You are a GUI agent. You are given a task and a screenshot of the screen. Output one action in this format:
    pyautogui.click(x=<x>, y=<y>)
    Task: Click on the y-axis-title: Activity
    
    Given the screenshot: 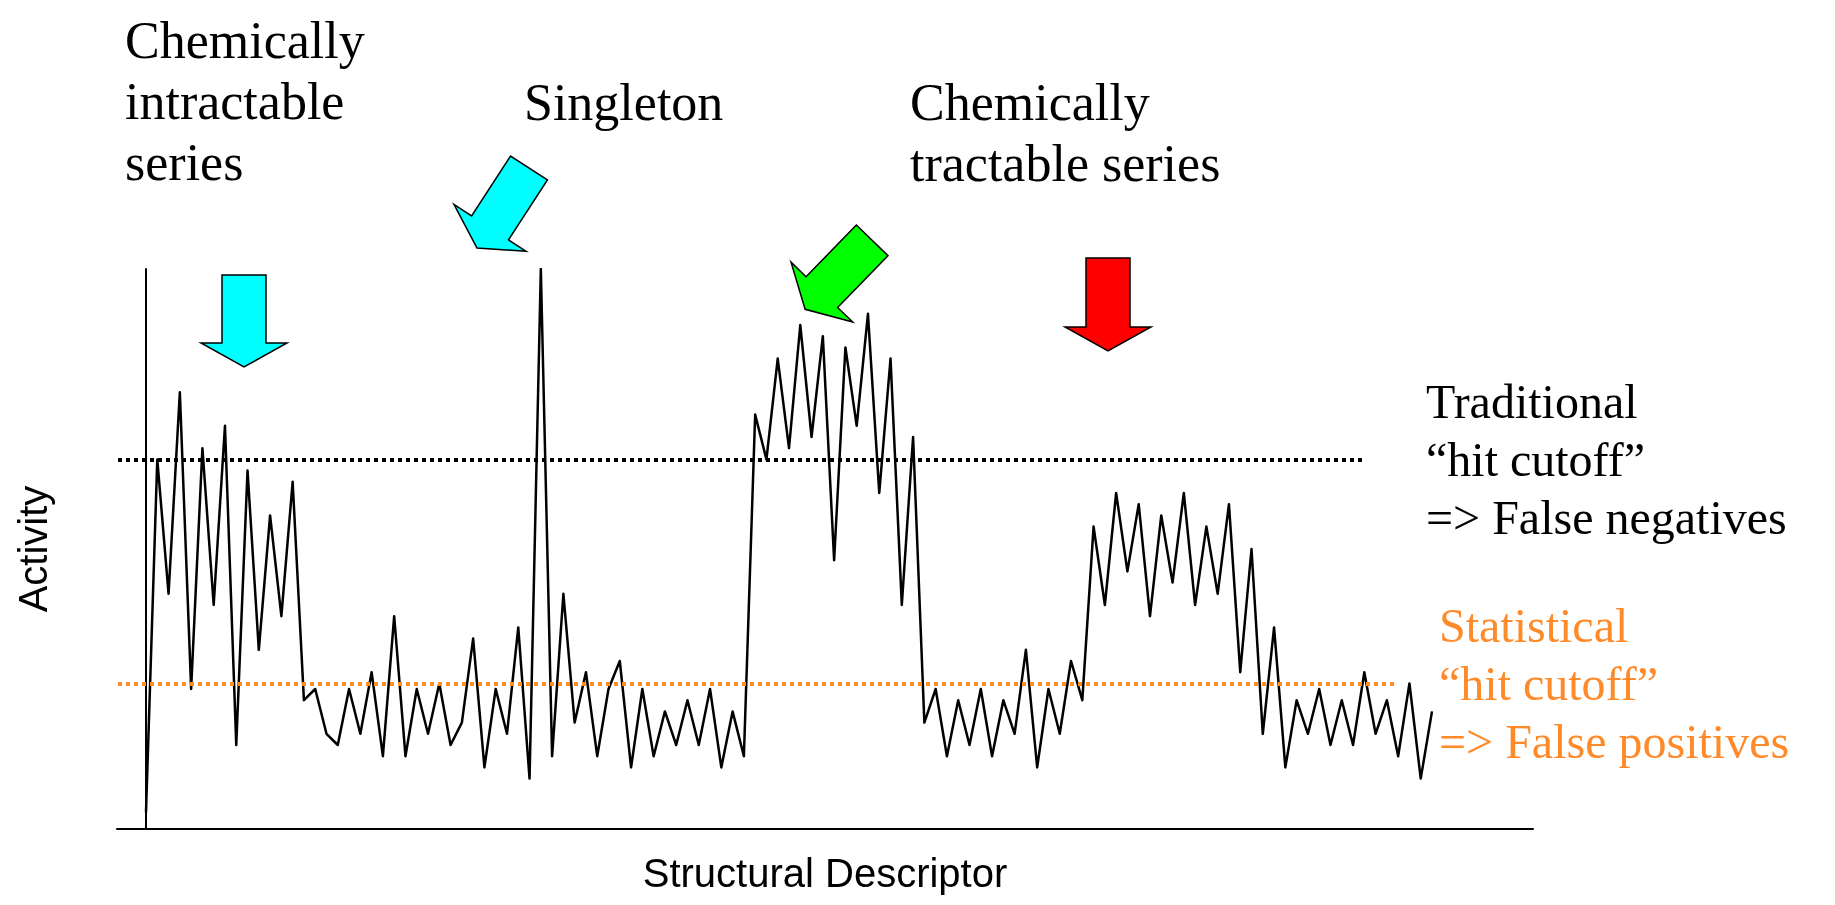 What is the action you would take?
    pyautogui.click(x=33, y=549)
    